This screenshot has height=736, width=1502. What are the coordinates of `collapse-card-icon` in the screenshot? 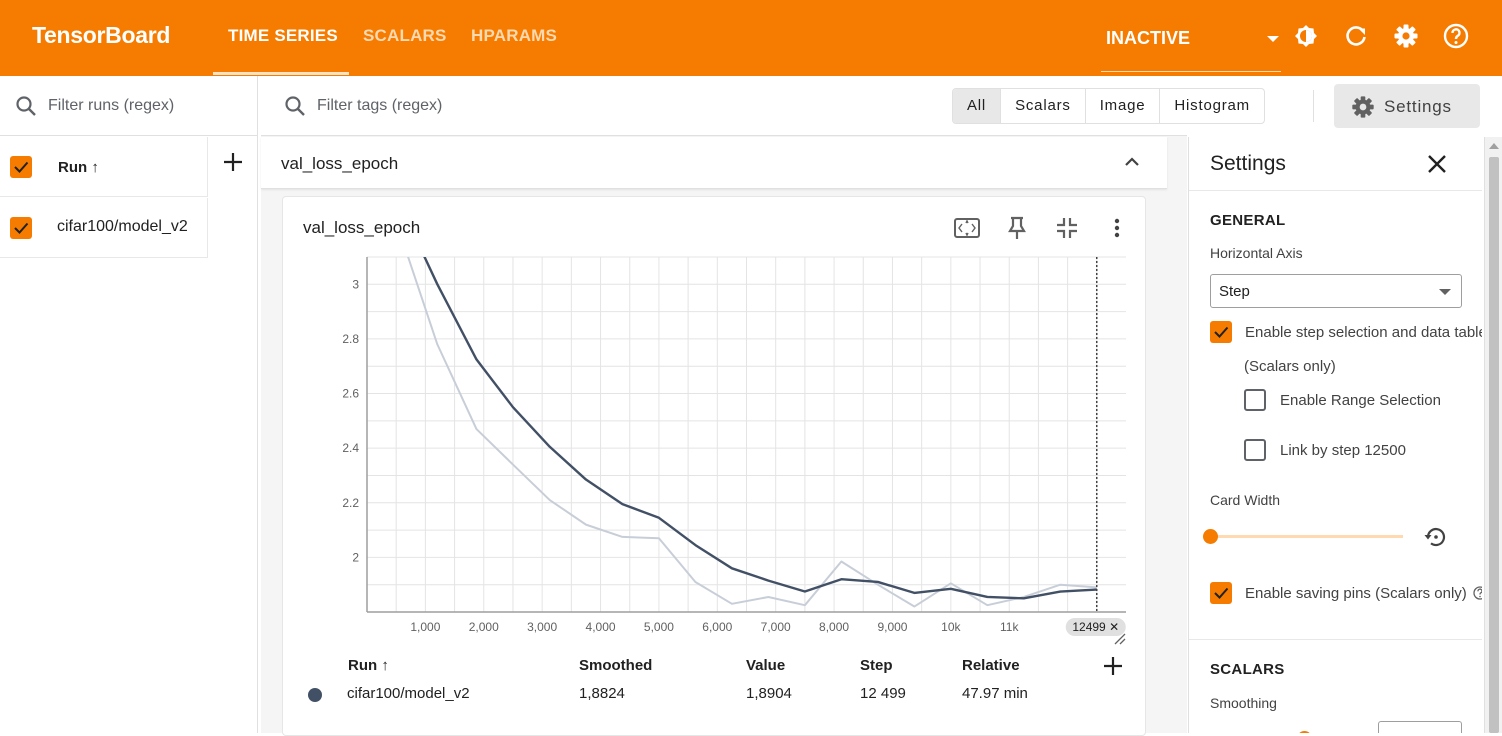 It's located at (1067, 228).